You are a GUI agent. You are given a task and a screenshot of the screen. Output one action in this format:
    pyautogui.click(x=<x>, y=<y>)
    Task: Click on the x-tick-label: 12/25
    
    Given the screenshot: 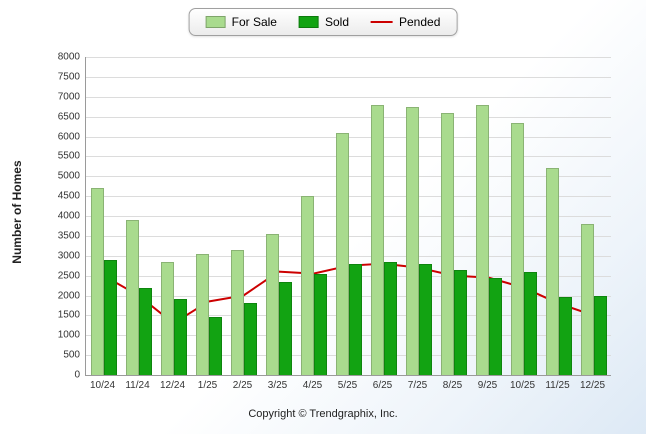 What is the action you would take?
    pyautogui.click(x=592, y=385)
    